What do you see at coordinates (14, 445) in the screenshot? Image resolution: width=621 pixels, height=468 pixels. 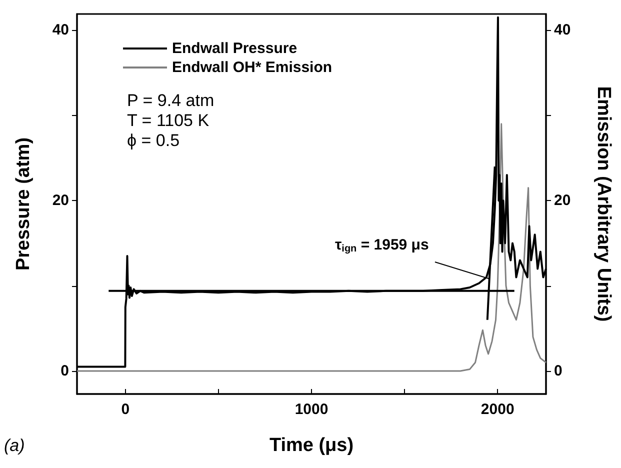 I see `text: (a)` at bounding box center [14, 445].